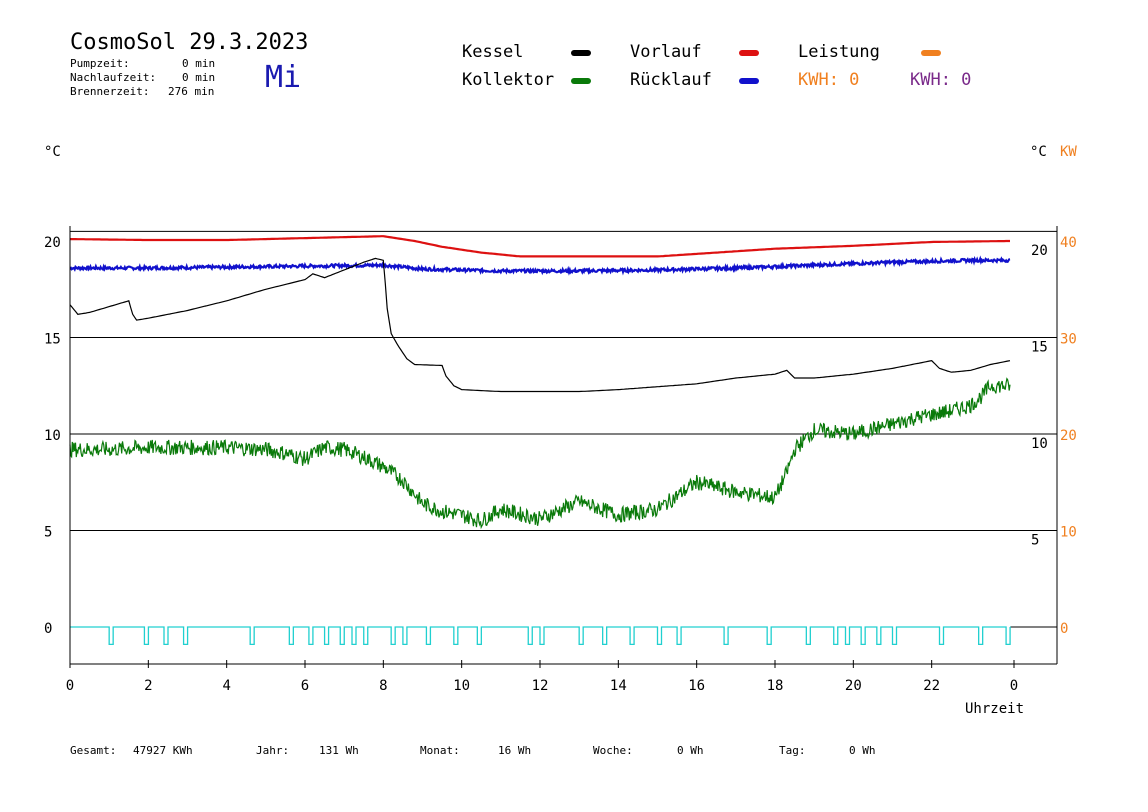  Describe the element at coordinates (1068, 533) in the screenshot. I see `y-tick-label-right-kw: 10` at that location.